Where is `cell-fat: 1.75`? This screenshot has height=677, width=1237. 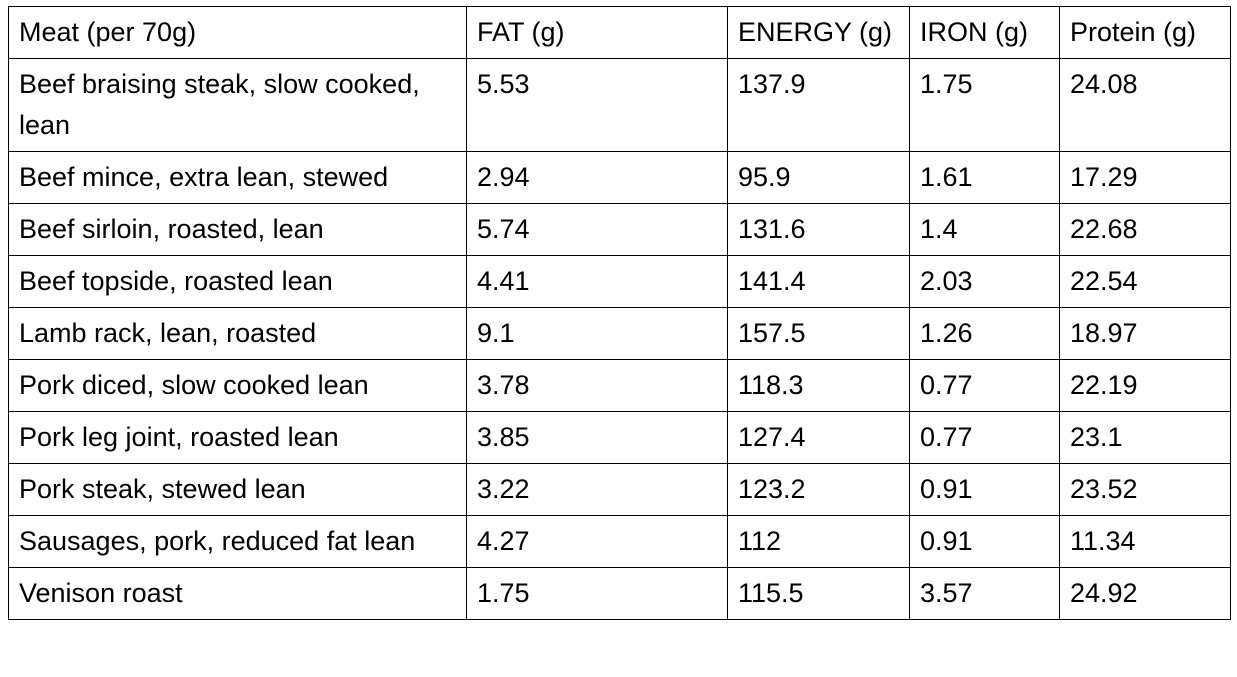 cell-fat: 1.75 is located at coordinates (597, 593).